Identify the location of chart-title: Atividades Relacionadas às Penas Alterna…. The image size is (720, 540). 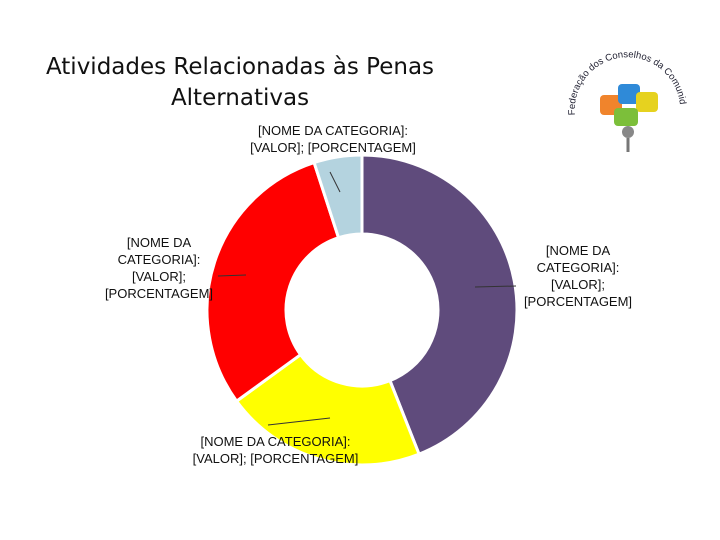
(240, 82).